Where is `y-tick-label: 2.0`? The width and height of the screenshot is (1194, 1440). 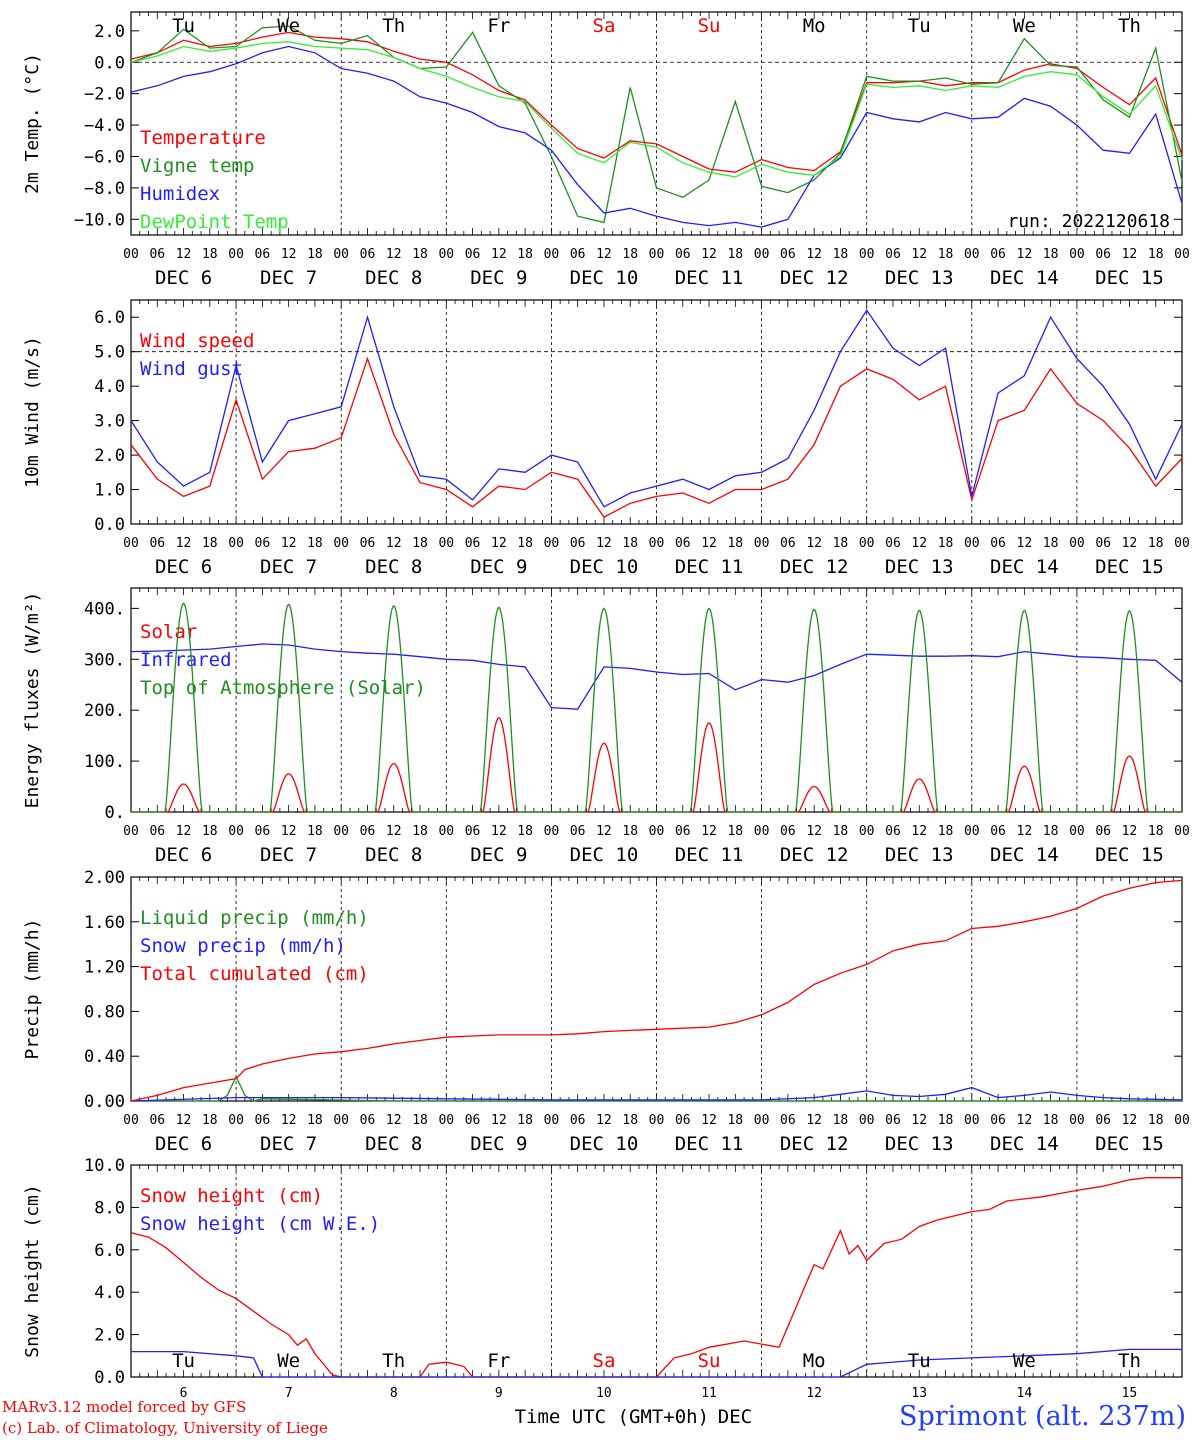
y-tick-label: 2.0 is located at coordinates (109, 32).